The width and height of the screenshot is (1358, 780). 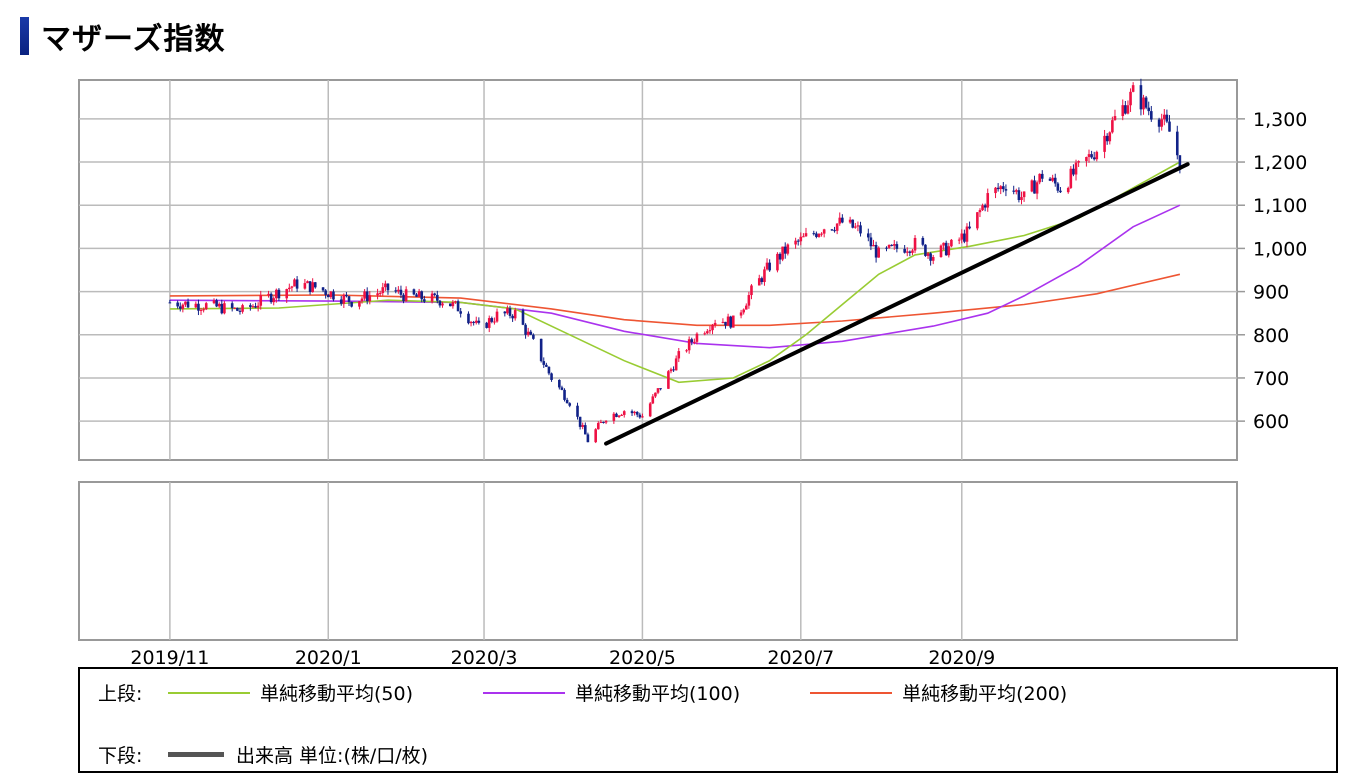 What do you see at coordinates (1271, 379) in the screenshot?
I see `y-tick-label: 700` at bounding box center [1271, 379].